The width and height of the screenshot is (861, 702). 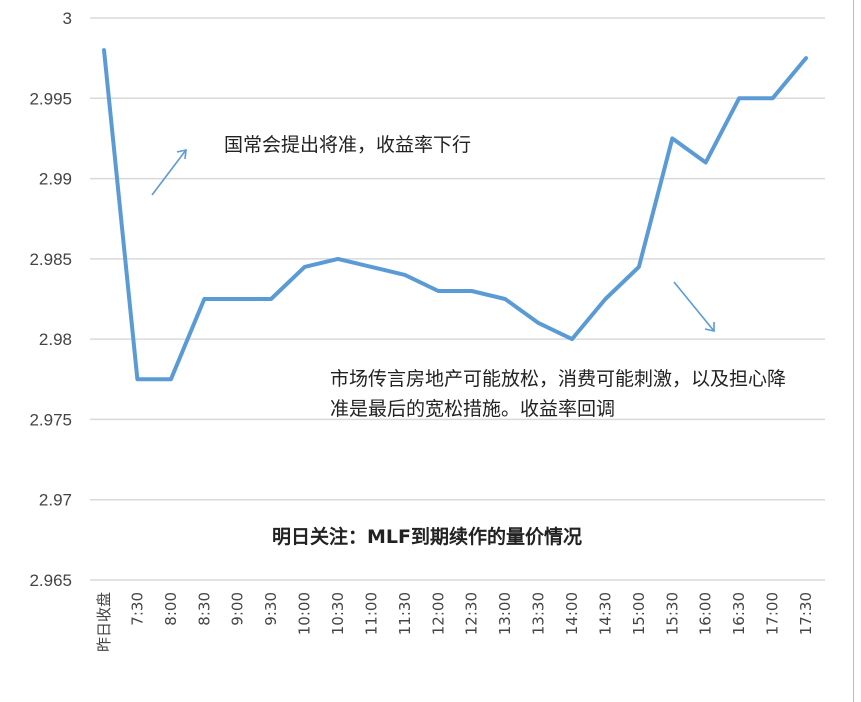 I want to click on x-tick-label: 13:00, so click(x=505, y=613).